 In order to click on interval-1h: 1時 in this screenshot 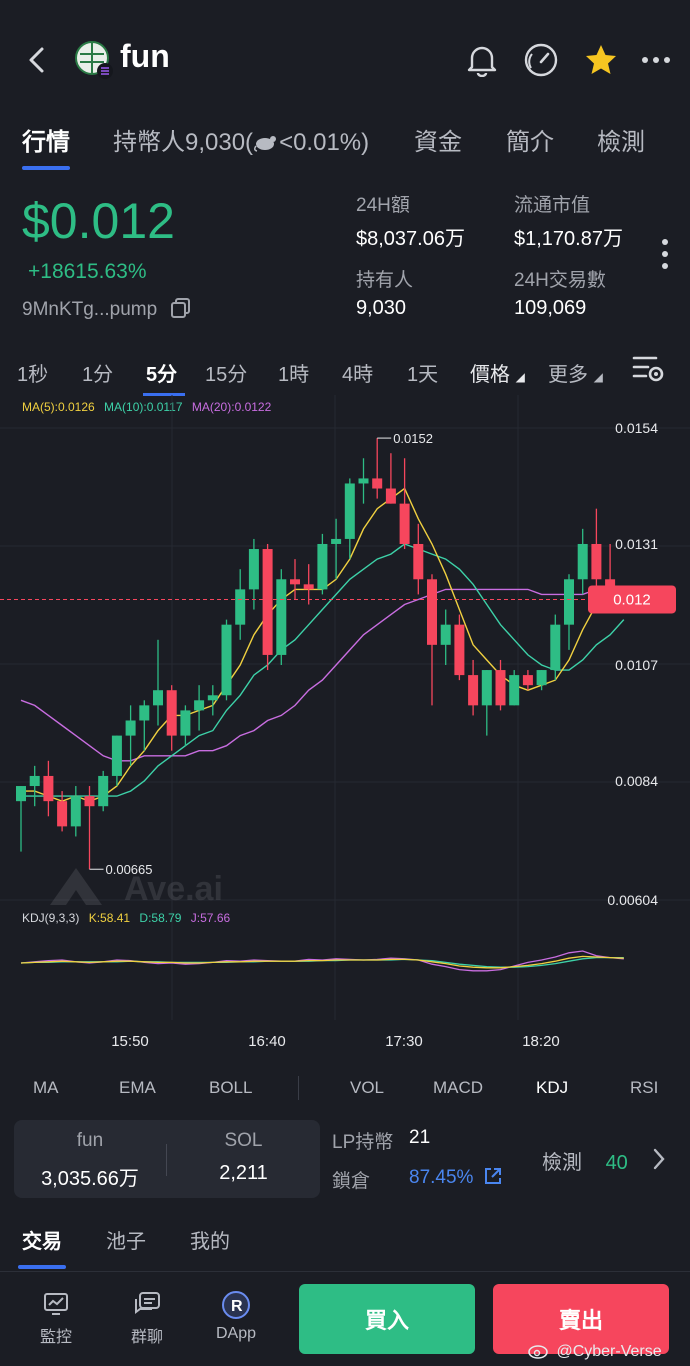, I will do `click(294, 375)`.